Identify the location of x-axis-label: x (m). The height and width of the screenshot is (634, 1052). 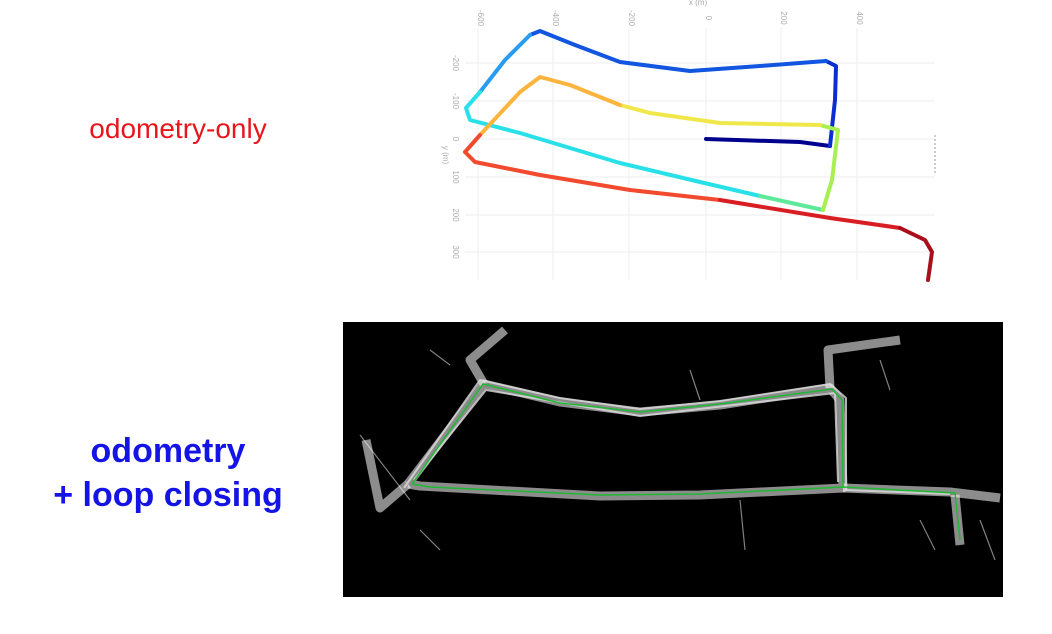
(698, 3).